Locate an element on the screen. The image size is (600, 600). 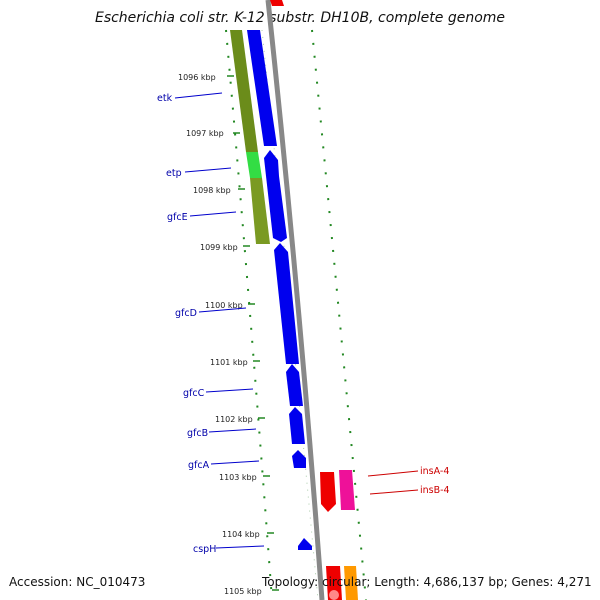
feature-gfcE-olive is located at coordinates (260, 211).